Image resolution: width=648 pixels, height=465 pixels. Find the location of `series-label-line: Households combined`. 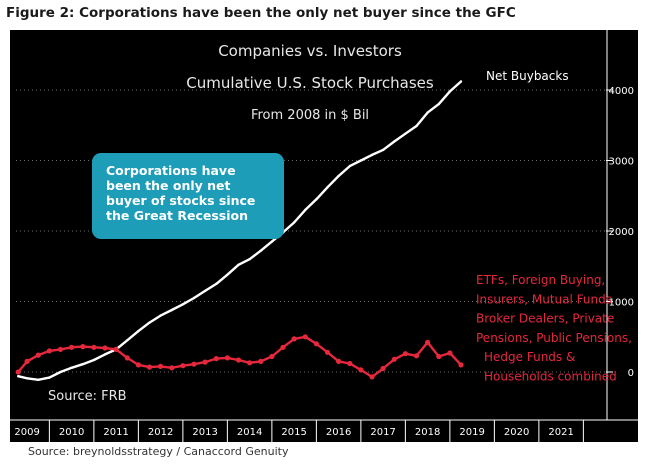

series-label-line: Households combined is located at coordinates (550, 377).